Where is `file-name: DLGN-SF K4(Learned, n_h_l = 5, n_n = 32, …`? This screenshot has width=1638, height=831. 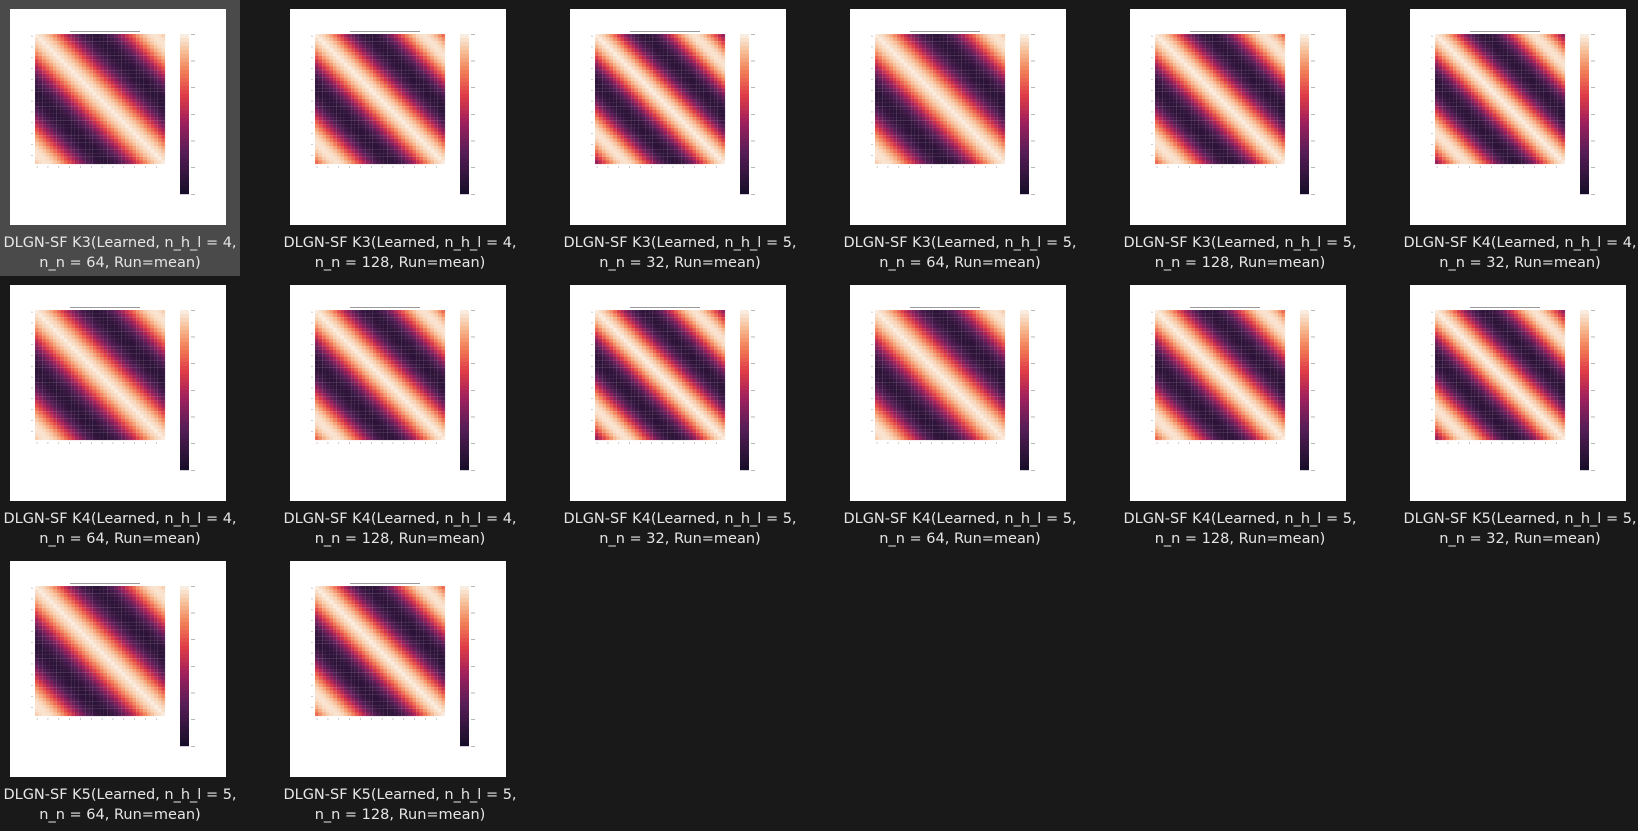 file-name: DLGN-SF K4(Learned, n_h_l = 5, n_n = 32, … is located at coordinates (680, 529).